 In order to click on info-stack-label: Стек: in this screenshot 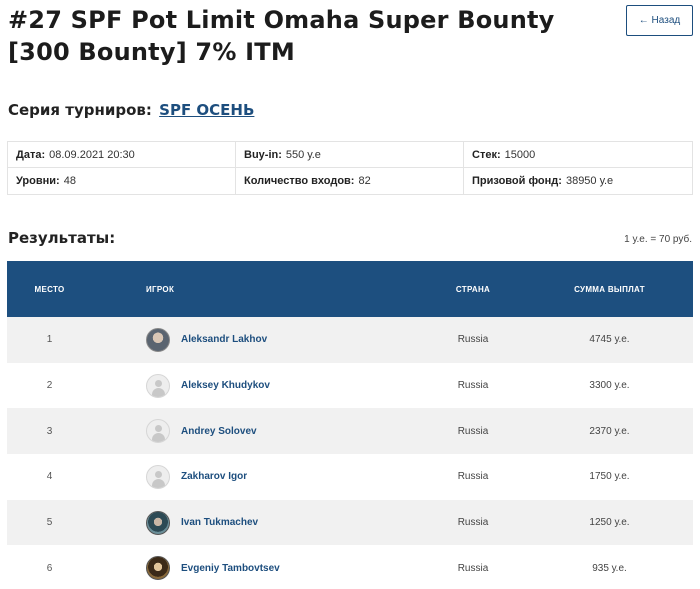, I will do `click(486, 154)`.